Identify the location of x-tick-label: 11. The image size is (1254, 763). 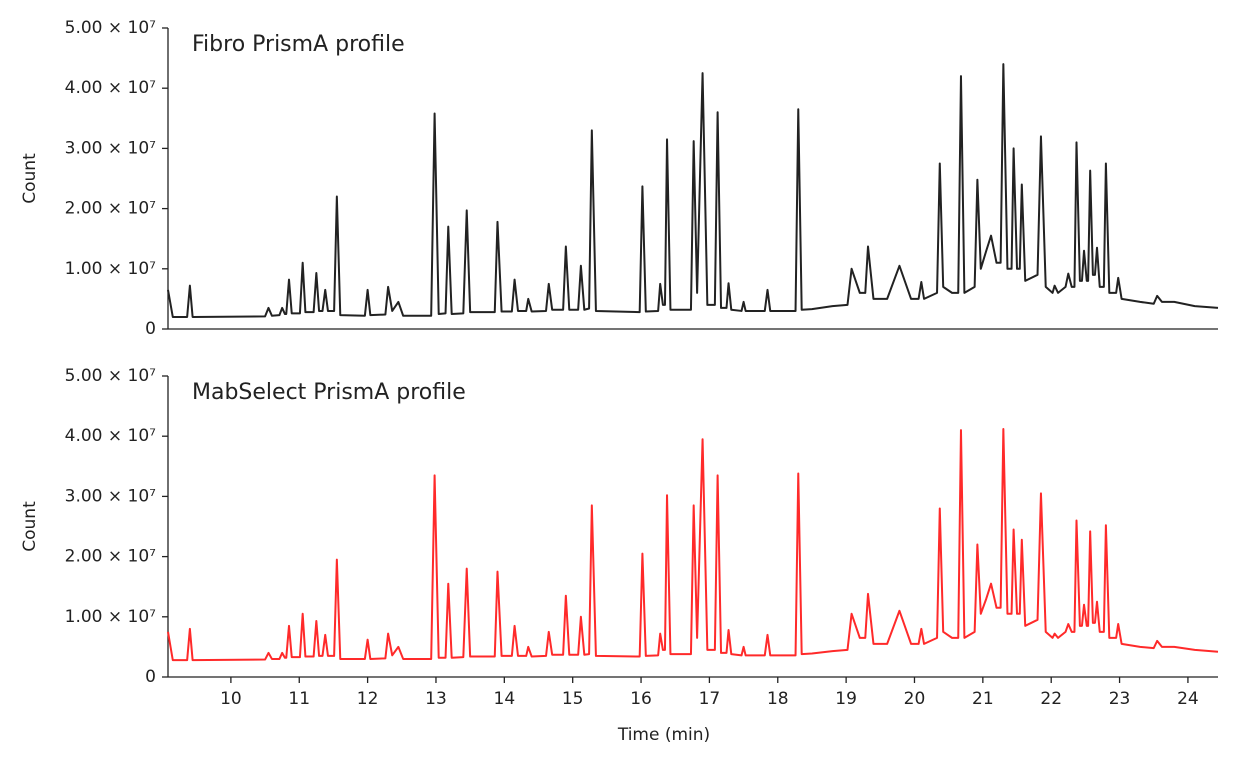
(299, 699).